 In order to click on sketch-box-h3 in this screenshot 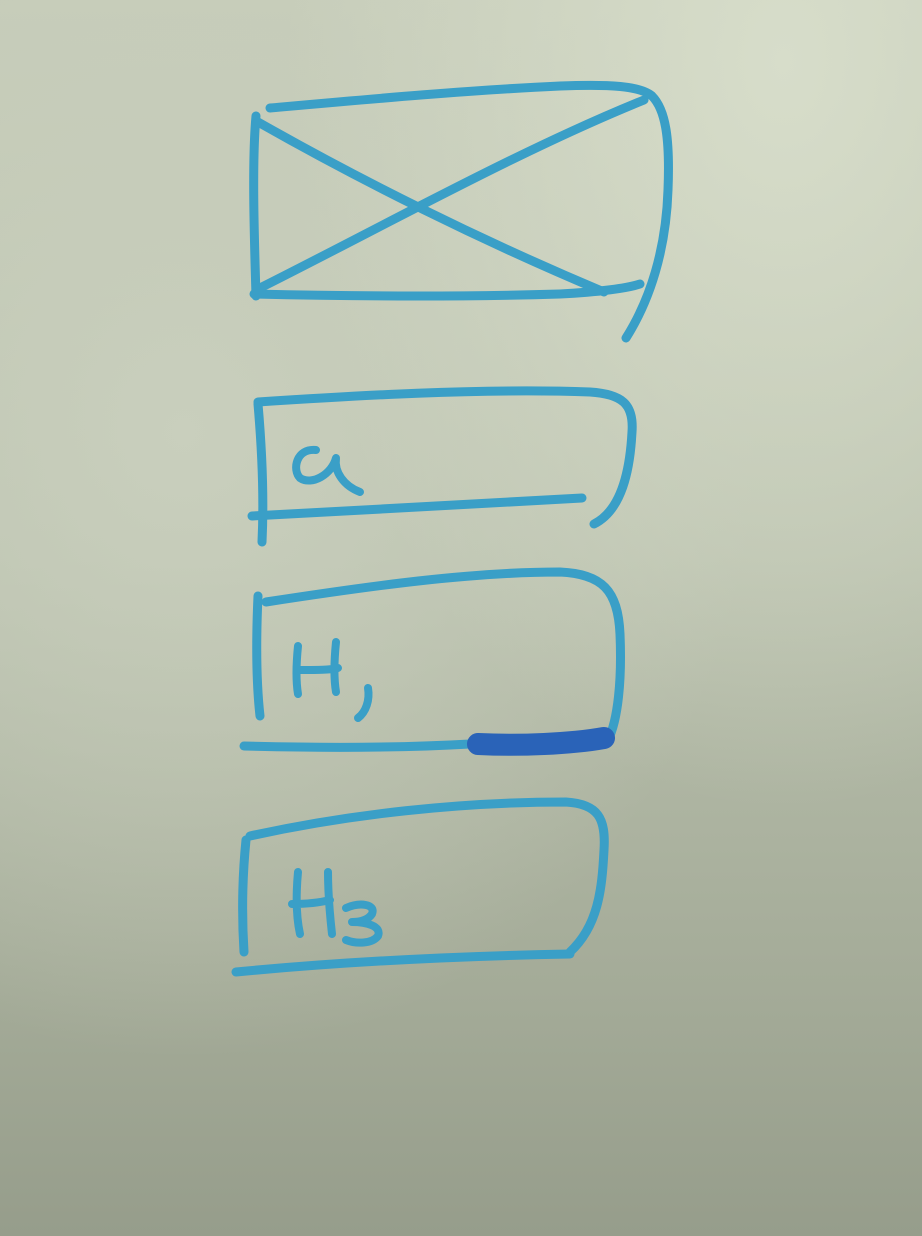, I will do `click(420, 887)`.